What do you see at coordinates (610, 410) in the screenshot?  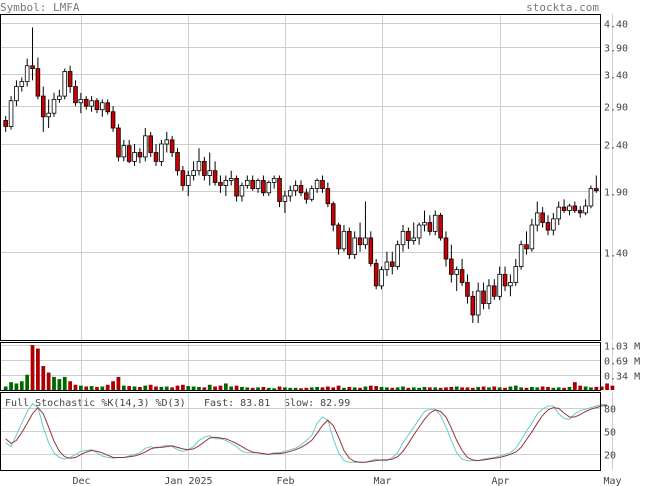 I see `stochastic-tick-label: 80` at bounding box center [610, 410].